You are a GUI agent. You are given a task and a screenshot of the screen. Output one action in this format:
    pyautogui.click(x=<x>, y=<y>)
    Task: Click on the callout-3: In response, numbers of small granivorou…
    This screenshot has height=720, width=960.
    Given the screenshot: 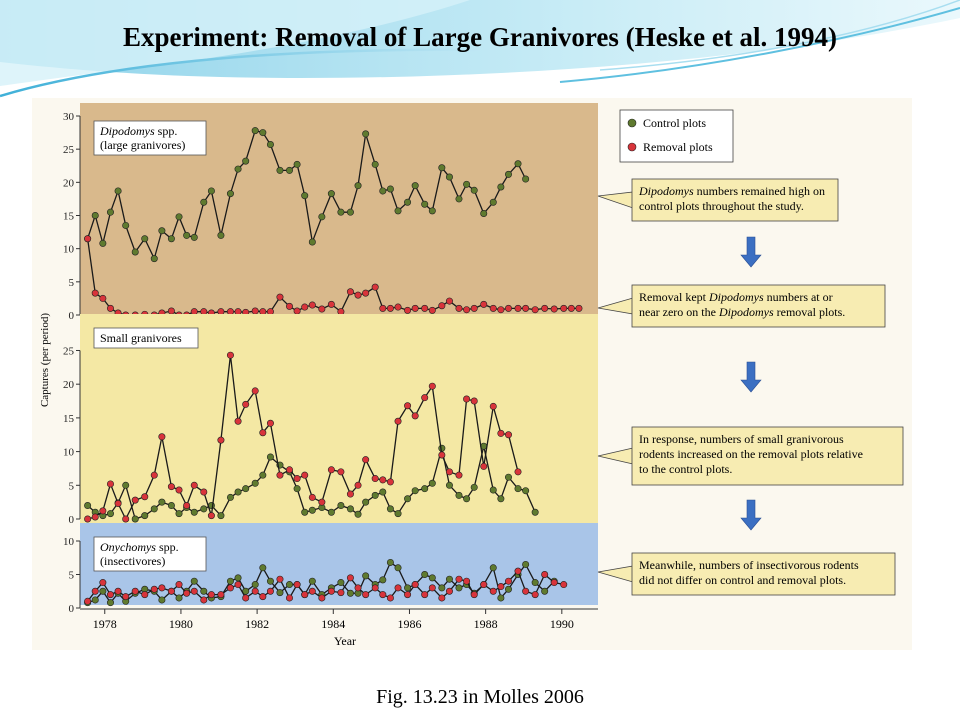 What is the action you would take?
    pyautogui.click(x=750, y=456)
    